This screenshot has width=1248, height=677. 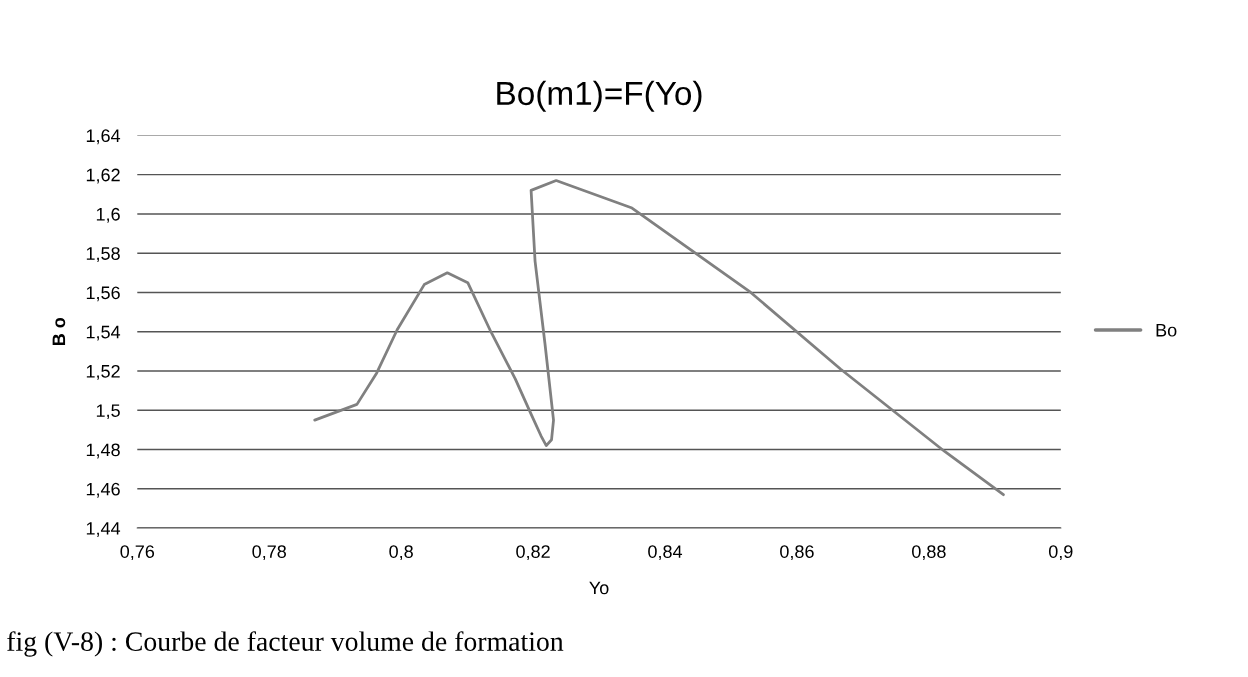 I want to click on y-axis-title: B o, so click(x=59, y=331).